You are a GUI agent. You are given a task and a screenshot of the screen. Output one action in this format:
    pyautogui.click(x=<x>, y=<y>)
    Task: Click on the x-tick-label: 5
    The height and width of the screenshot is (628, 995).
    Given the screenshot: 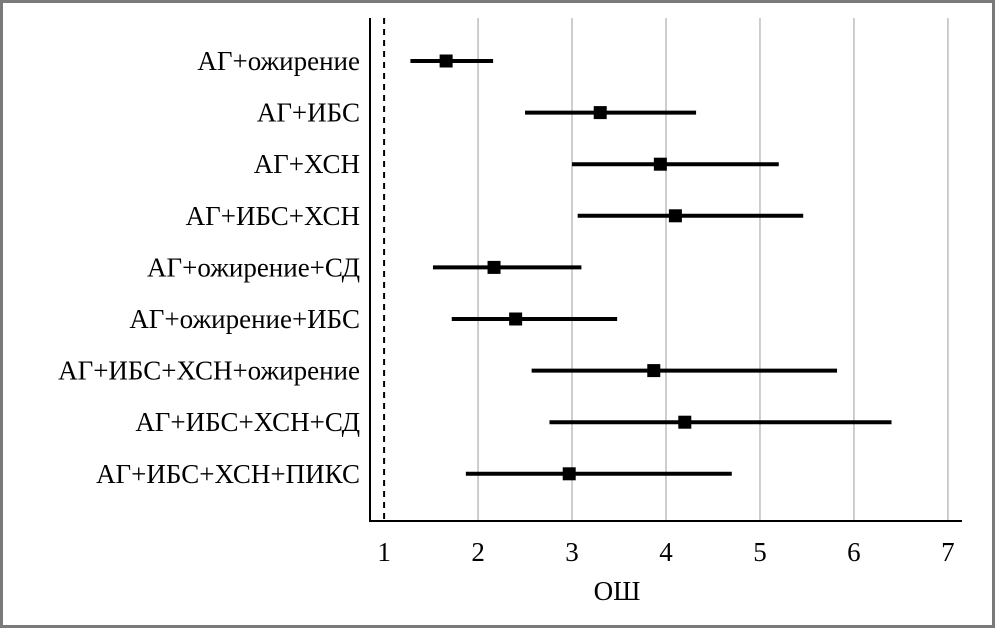 What is the action you would take?
    pyautogui.click(x=760, y=552)
    